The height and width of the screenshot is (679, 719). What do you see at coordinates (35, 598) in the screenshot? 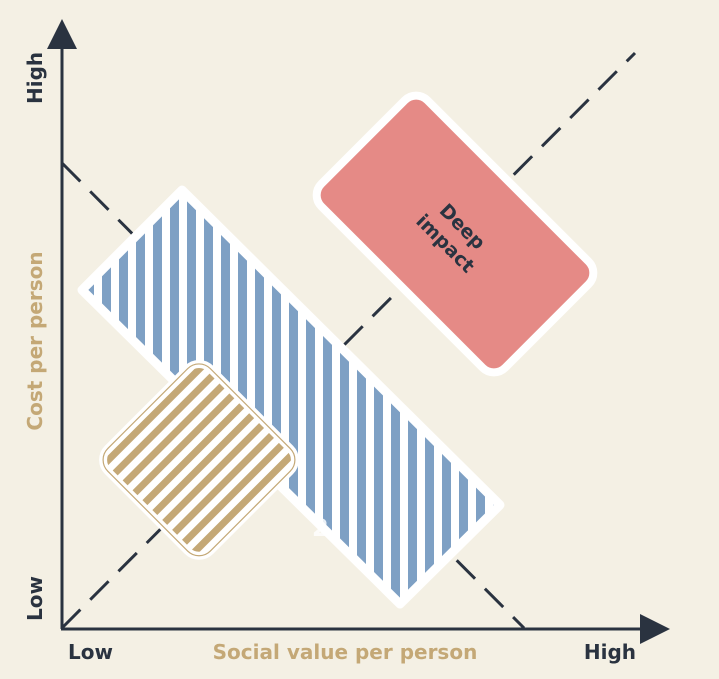
I see `y-axis-low-label: Low` at bounding box center [35, 598].